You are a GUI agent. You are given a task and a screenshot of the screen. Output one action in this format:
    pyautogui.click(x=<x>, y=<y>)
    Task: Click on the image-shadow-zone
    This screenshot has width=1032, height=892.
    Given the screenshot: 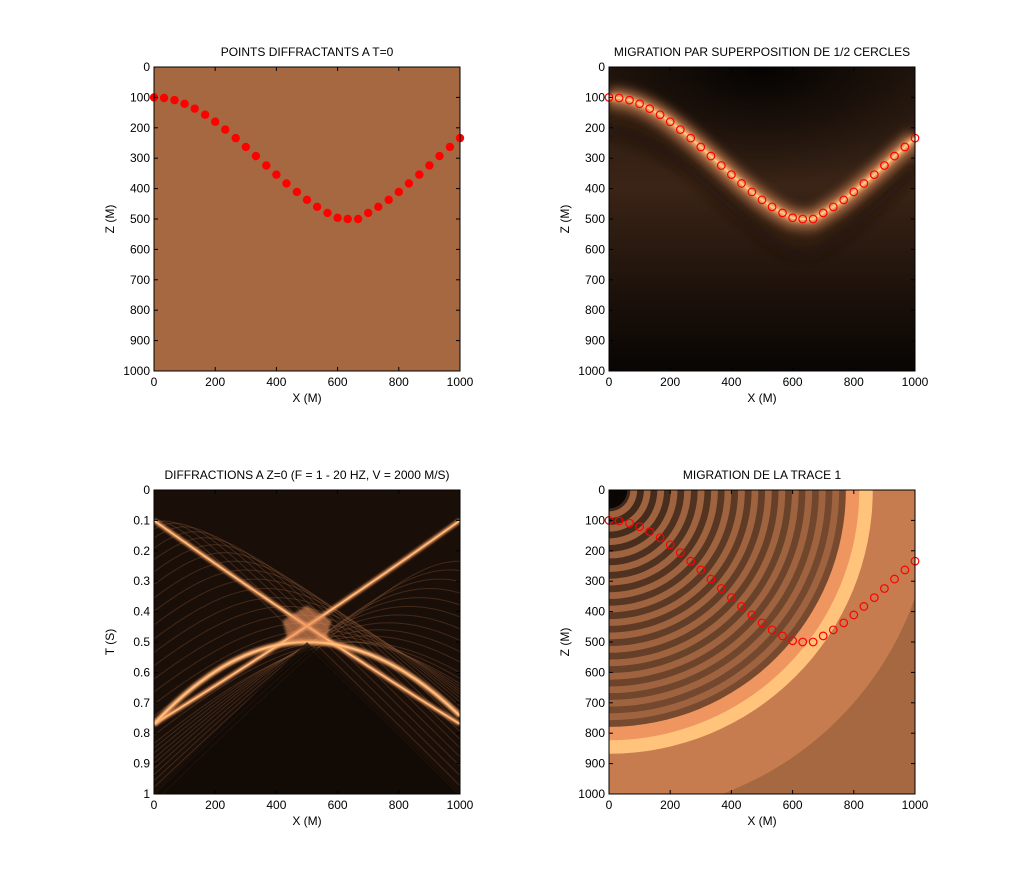 What is the action you would take?
    pyautogui.click(x=307, y=718)
    